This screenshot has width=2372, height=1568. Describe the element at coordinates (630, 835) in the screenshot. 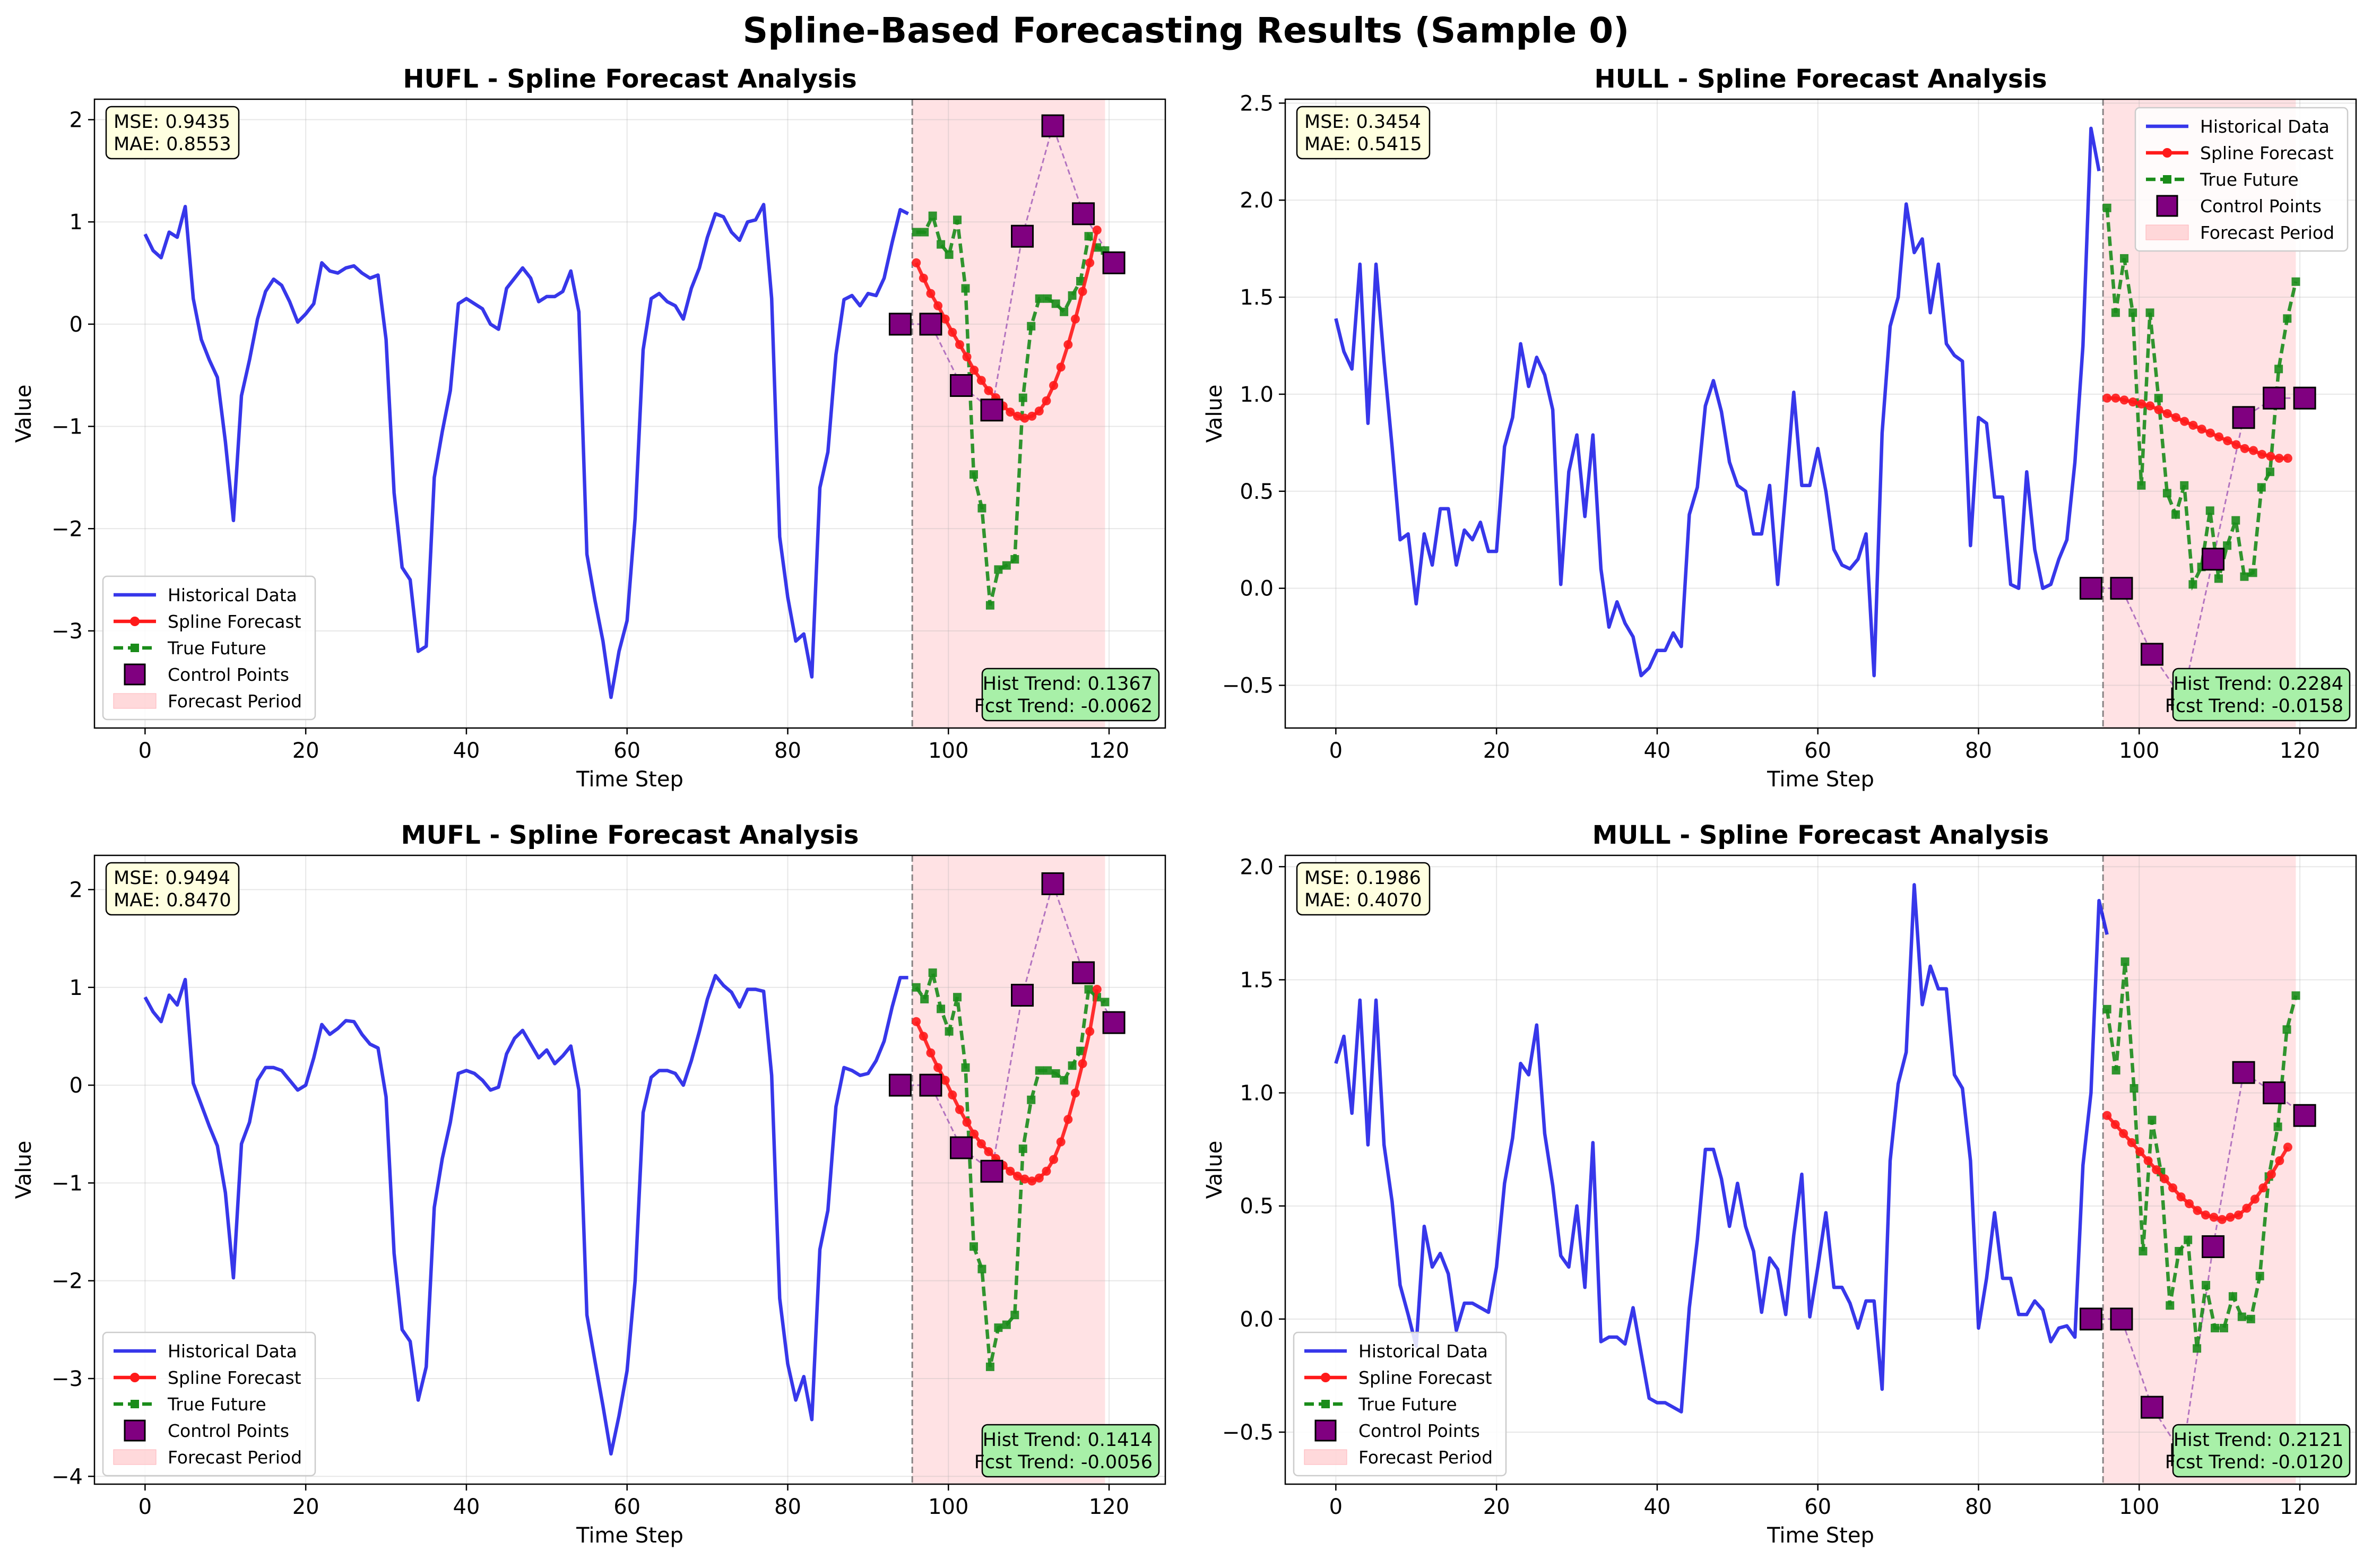

I see `subplot-title: MUFL - Spline Forecast Analysis` at that location.